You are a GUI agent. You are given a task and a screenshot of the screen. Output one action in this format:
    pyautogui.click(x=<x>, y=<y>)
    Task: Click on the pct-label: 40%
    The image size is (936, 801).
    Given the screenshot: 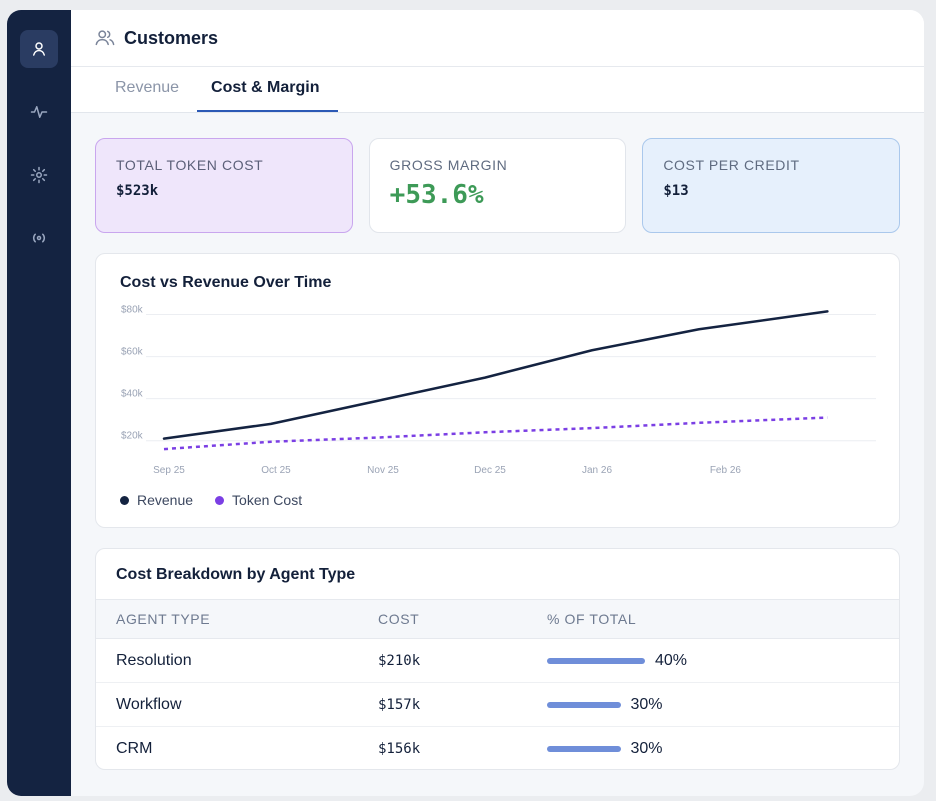 What is the action you would take?
    pyautogui.click(x=671, y=660)
    